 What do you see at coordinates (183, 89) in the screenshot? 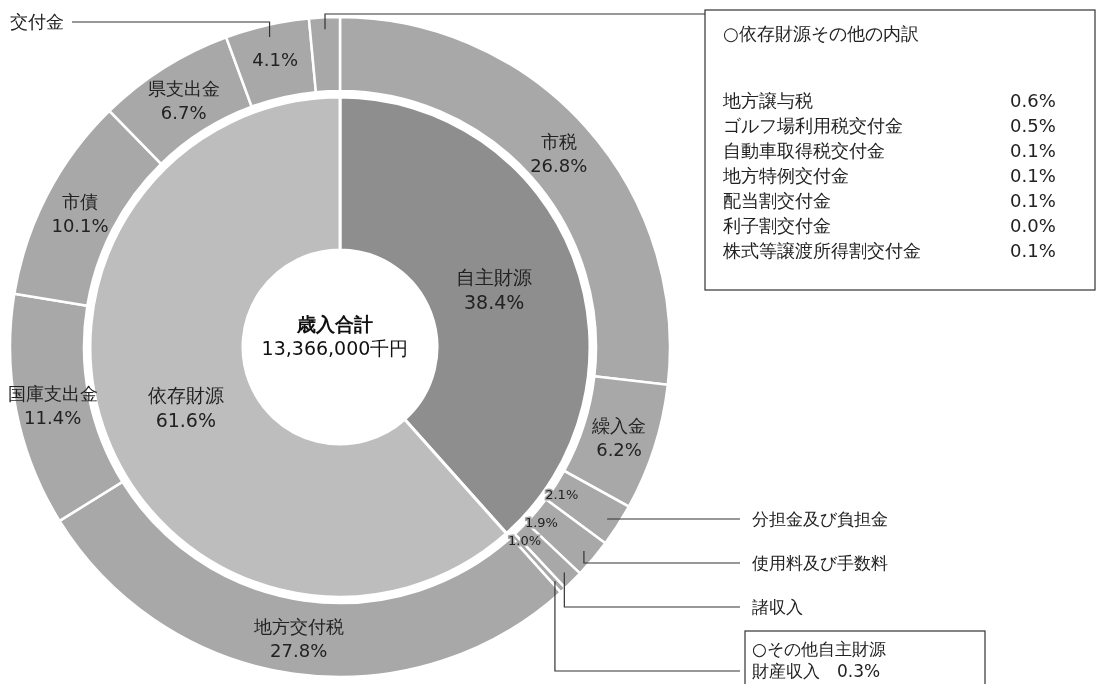
I see `slice-label: 県支出金` at bounding box center [183, 89].